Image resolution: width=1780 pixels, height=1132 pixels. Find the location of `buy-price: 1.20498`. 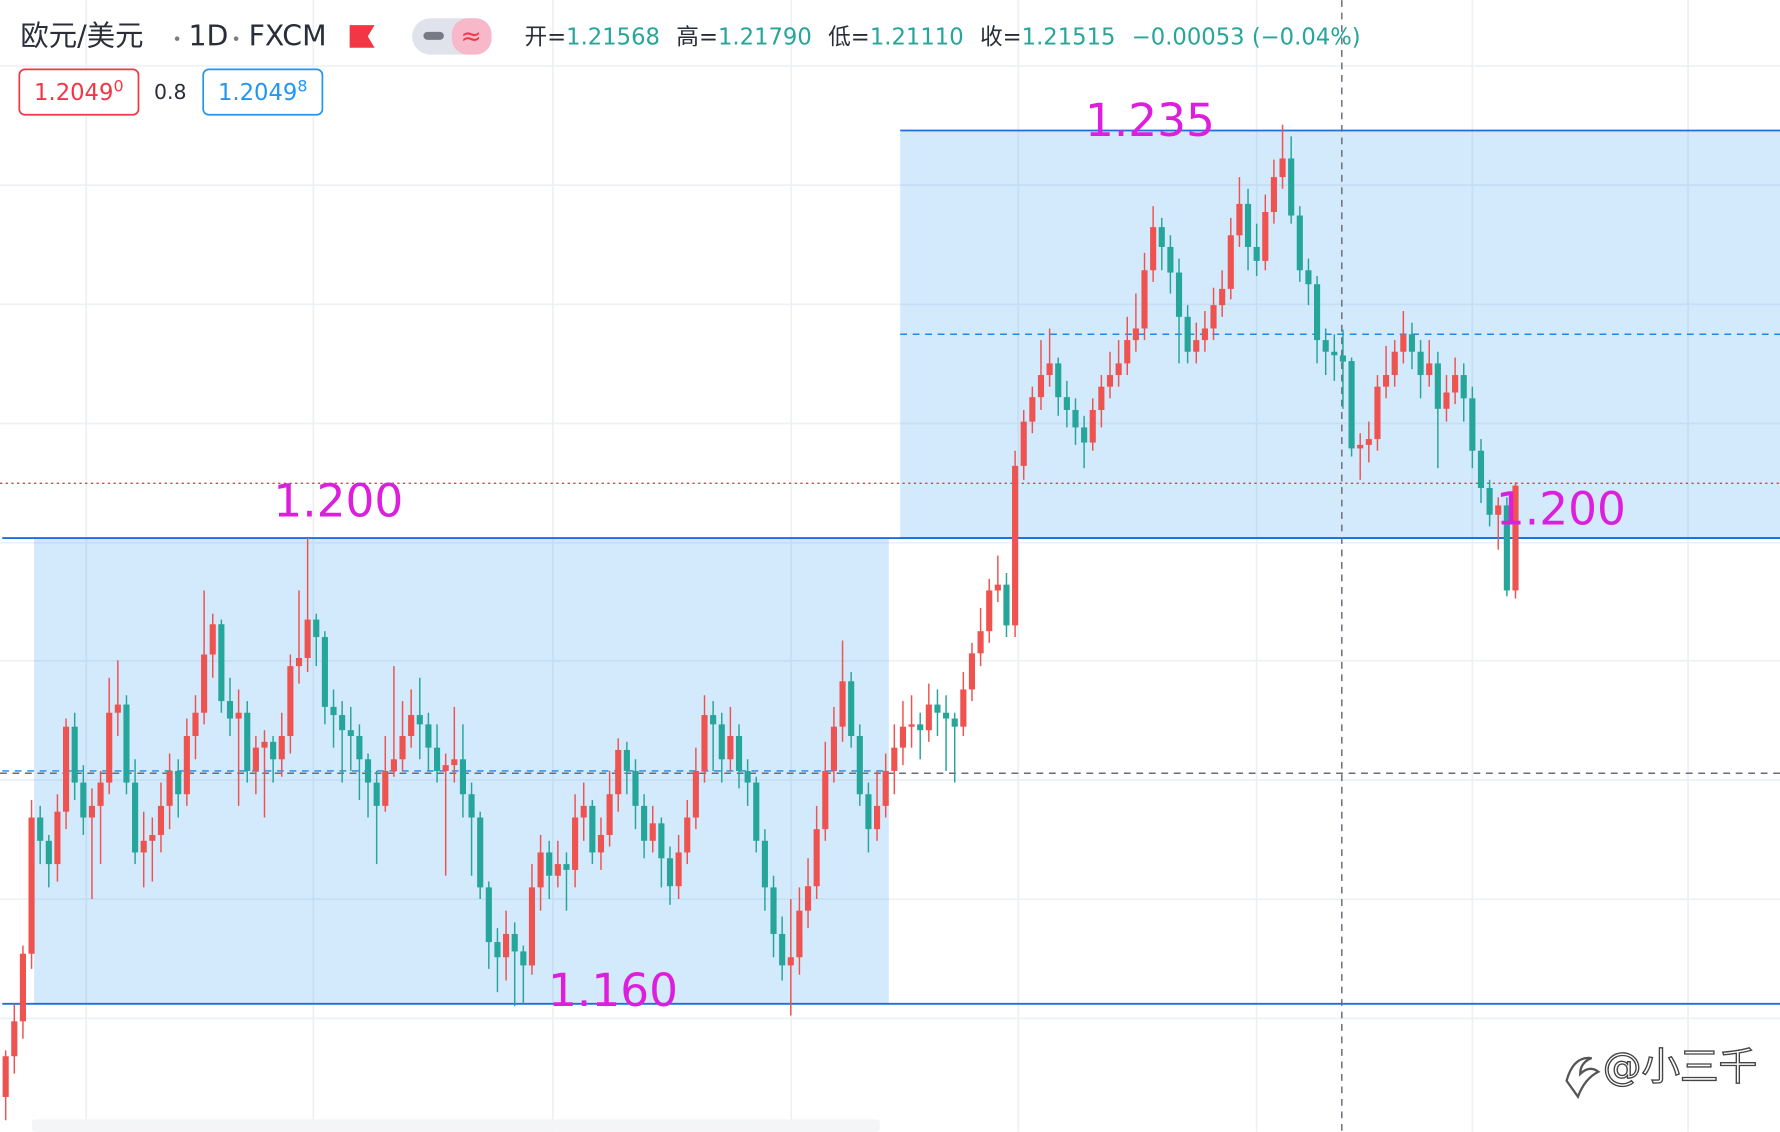

buy-price: 1.20498 is located at coordinates (262, 91).